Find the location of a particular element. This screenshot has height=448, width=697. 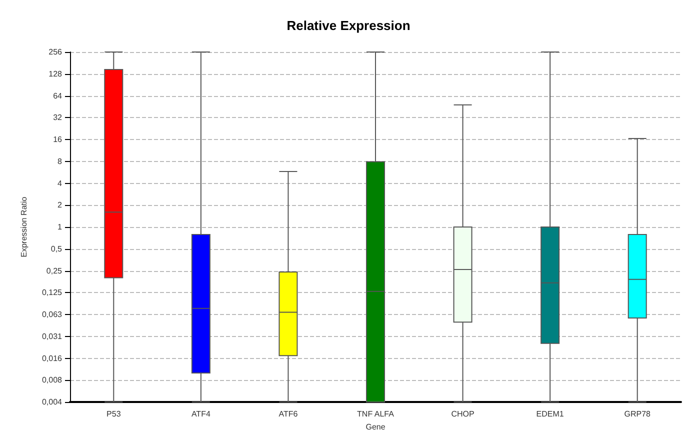

x-tick-label: ATF6 is located at coordinates (288, 414).